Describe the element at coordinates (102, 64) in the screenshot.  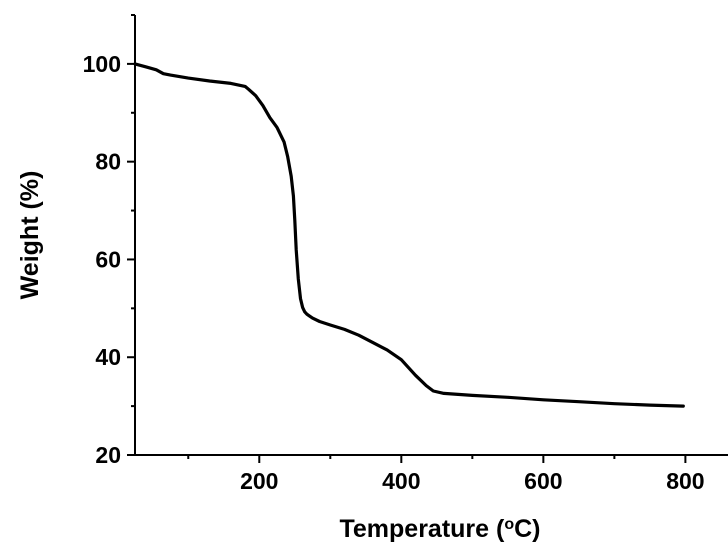
I see `y-tick-label: 100` at that location.